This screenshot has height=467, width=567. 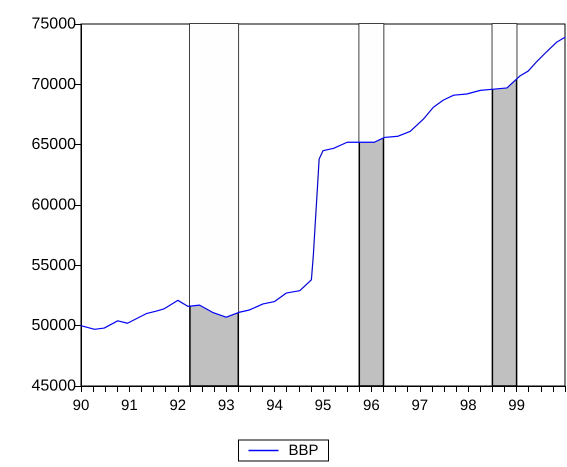 I want to click on x-tick-label: 92, so click(x=177, y=405).